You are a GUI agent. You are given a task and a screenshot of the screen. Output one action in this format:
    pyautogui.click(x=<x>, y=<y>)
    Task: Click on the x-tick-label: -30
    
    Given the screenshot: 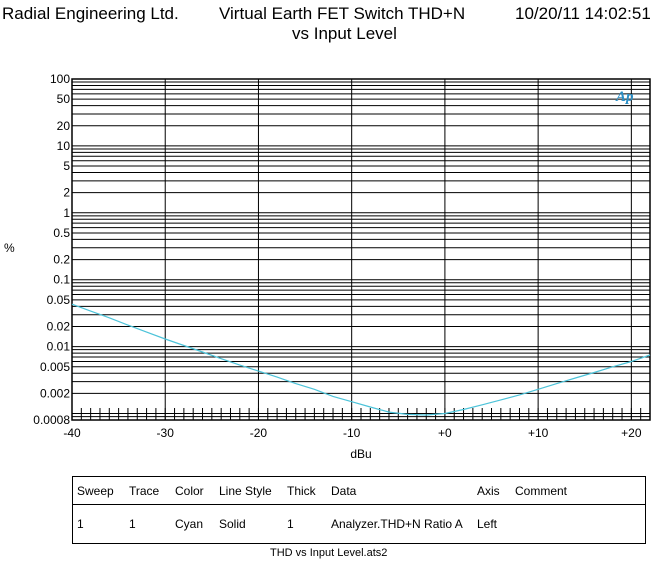 What is the action you would take?
    pyautogui.click(x=166, y=433)
    